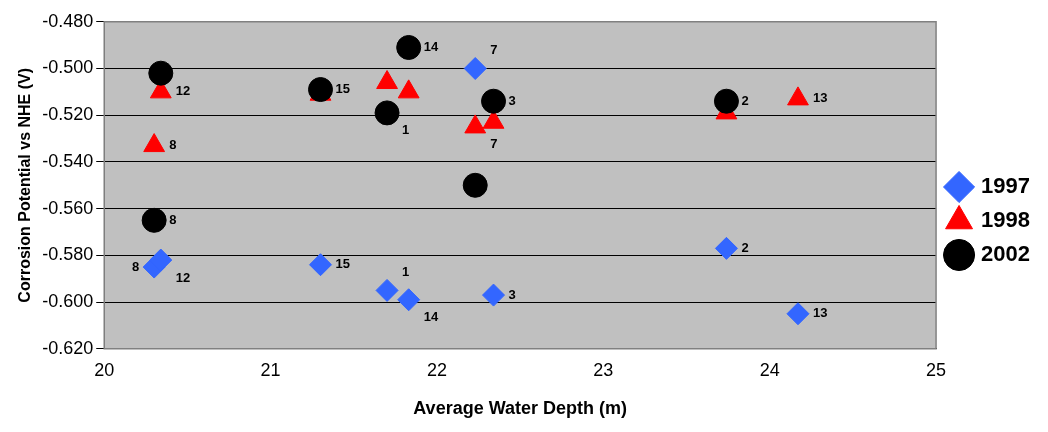 The image size is (1048, 432). Describe the element at coordinates (1006, 186) in the screenshot. I see `legend-label: 1997` at that location.